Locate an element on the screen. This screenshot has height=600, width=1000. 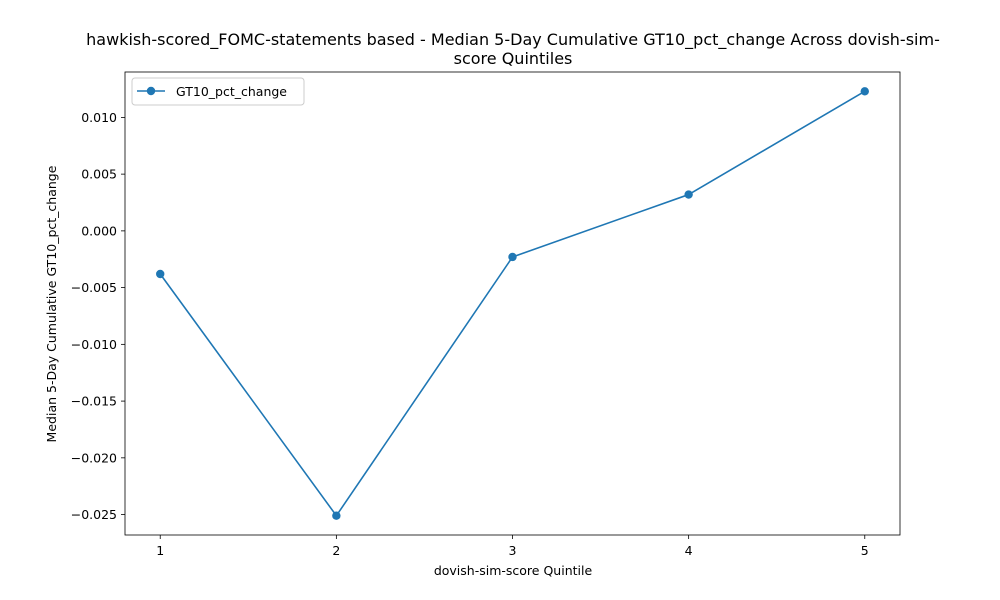
x-tick-label: 4 is located at coordinates (689, 550).